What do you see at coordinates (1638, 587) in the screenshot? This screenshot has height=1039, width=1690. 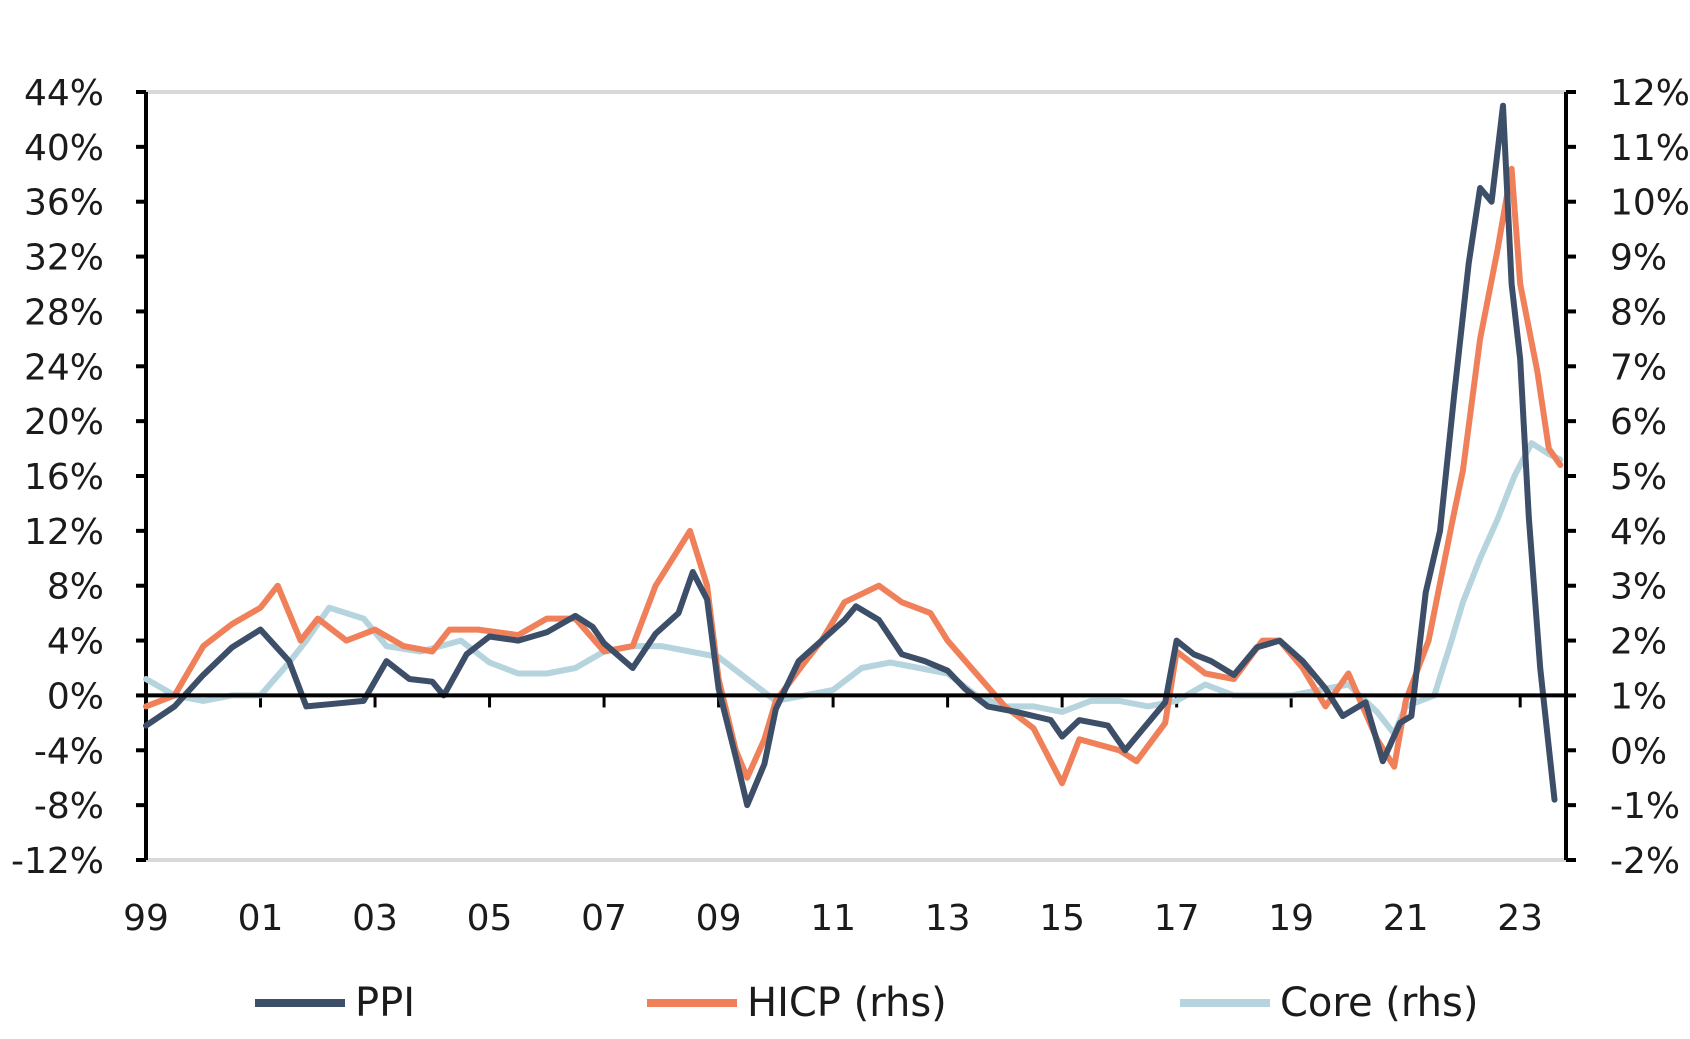 I see `right-tick-label: 3%` at bounding box center [1638, 587].